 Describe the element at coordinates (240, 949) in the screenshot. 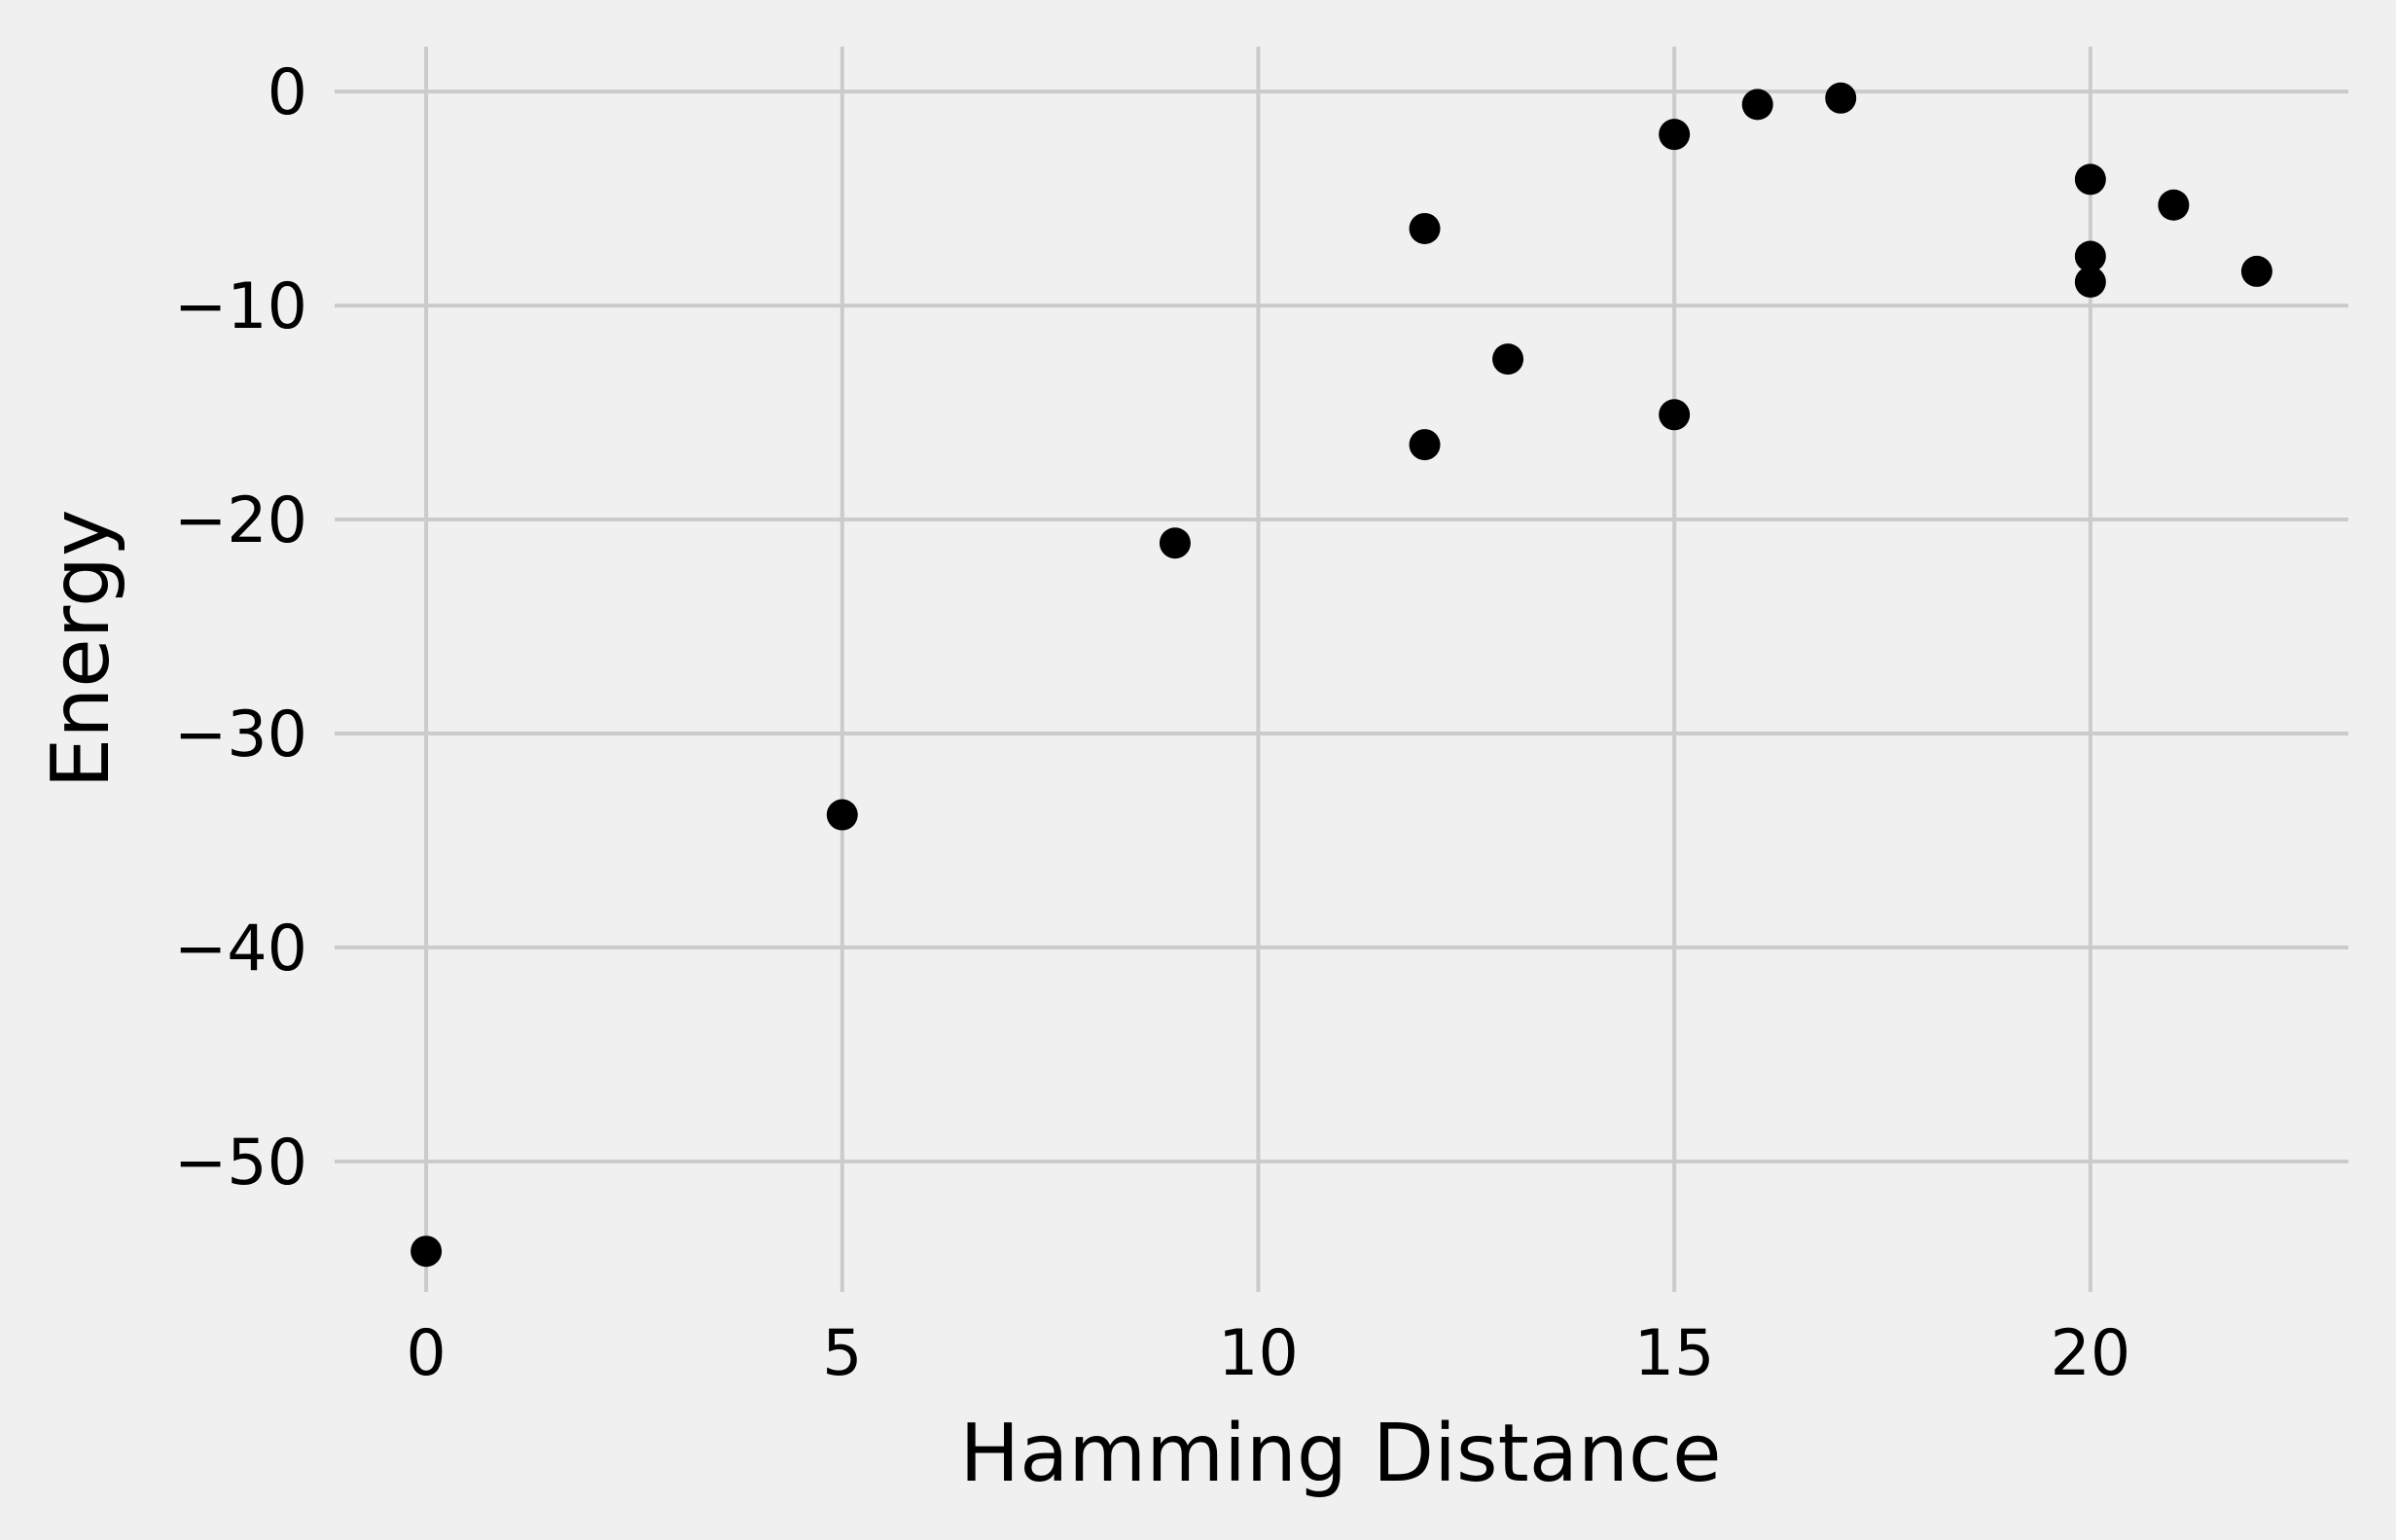

I see `y-tick-label: −40` at that location.